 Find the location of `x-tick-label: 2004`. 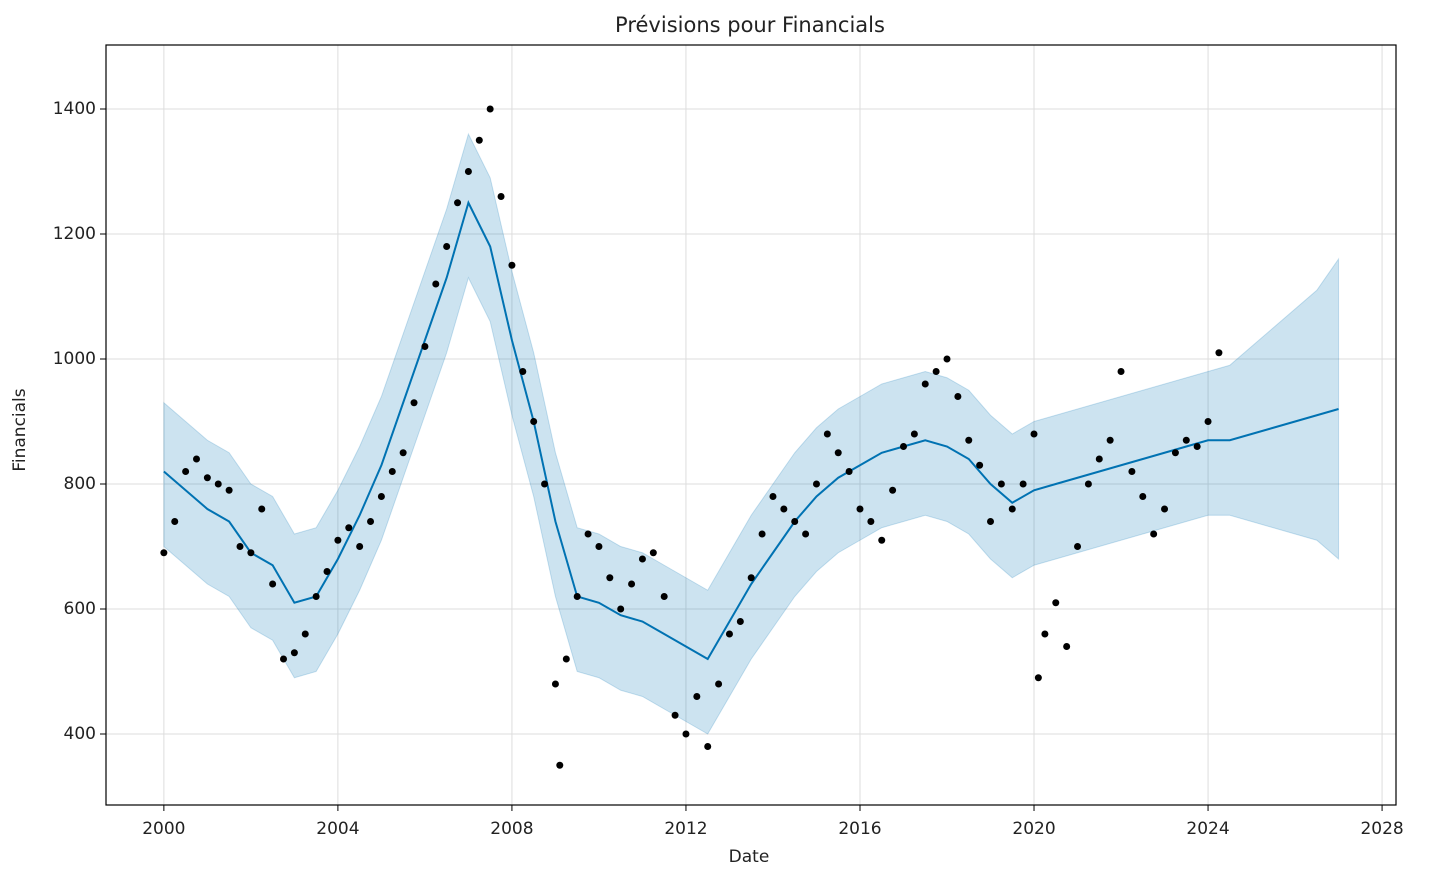

x-tick-label: 2004 is located at coordinates (337, 829).